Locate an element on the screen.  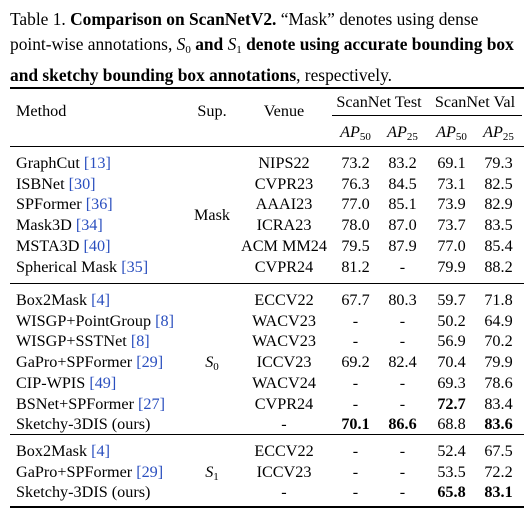
citation-link: [49] is located at coordinates (103, 382).